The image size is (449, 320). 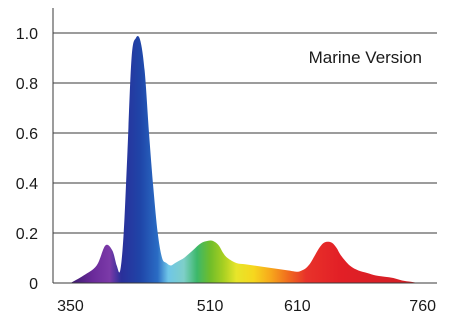 What do you see at coordinates (33, 284) in the screenshot?
I see `y-tick-label-0: 0` at bounding box center [33, 284].